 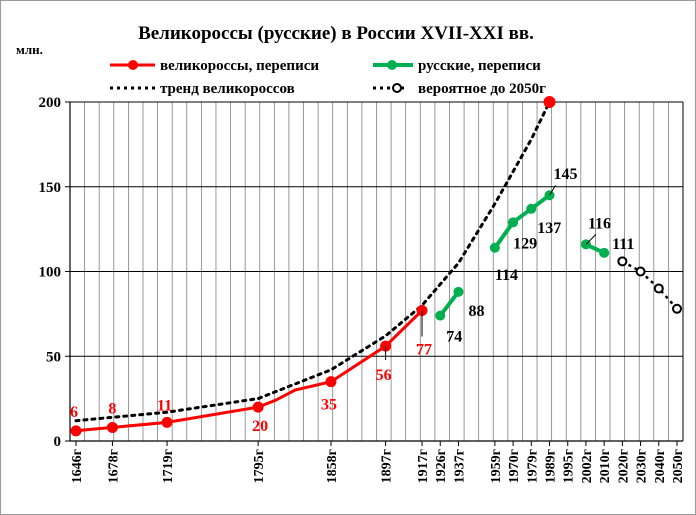 What do you see at coordinates (549, 102) in the screenshot?
I see `highlight-marker` at bounding box center [549, 102].